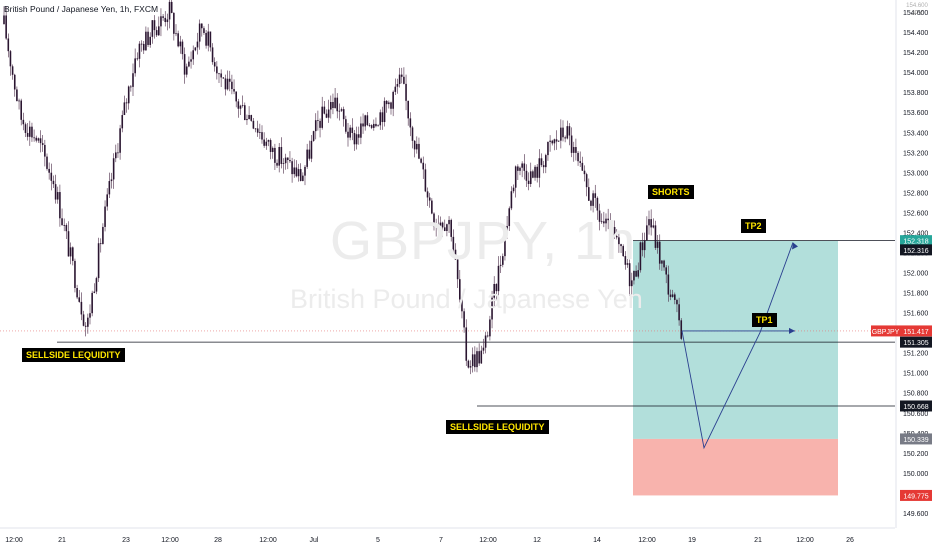 Image resolution: width=932 pixels, height=555 pixels. What do you see at coordinates (537, 540) in the screenshot?
I see `x-tick-label: 12` at bounding box center [537, 540].